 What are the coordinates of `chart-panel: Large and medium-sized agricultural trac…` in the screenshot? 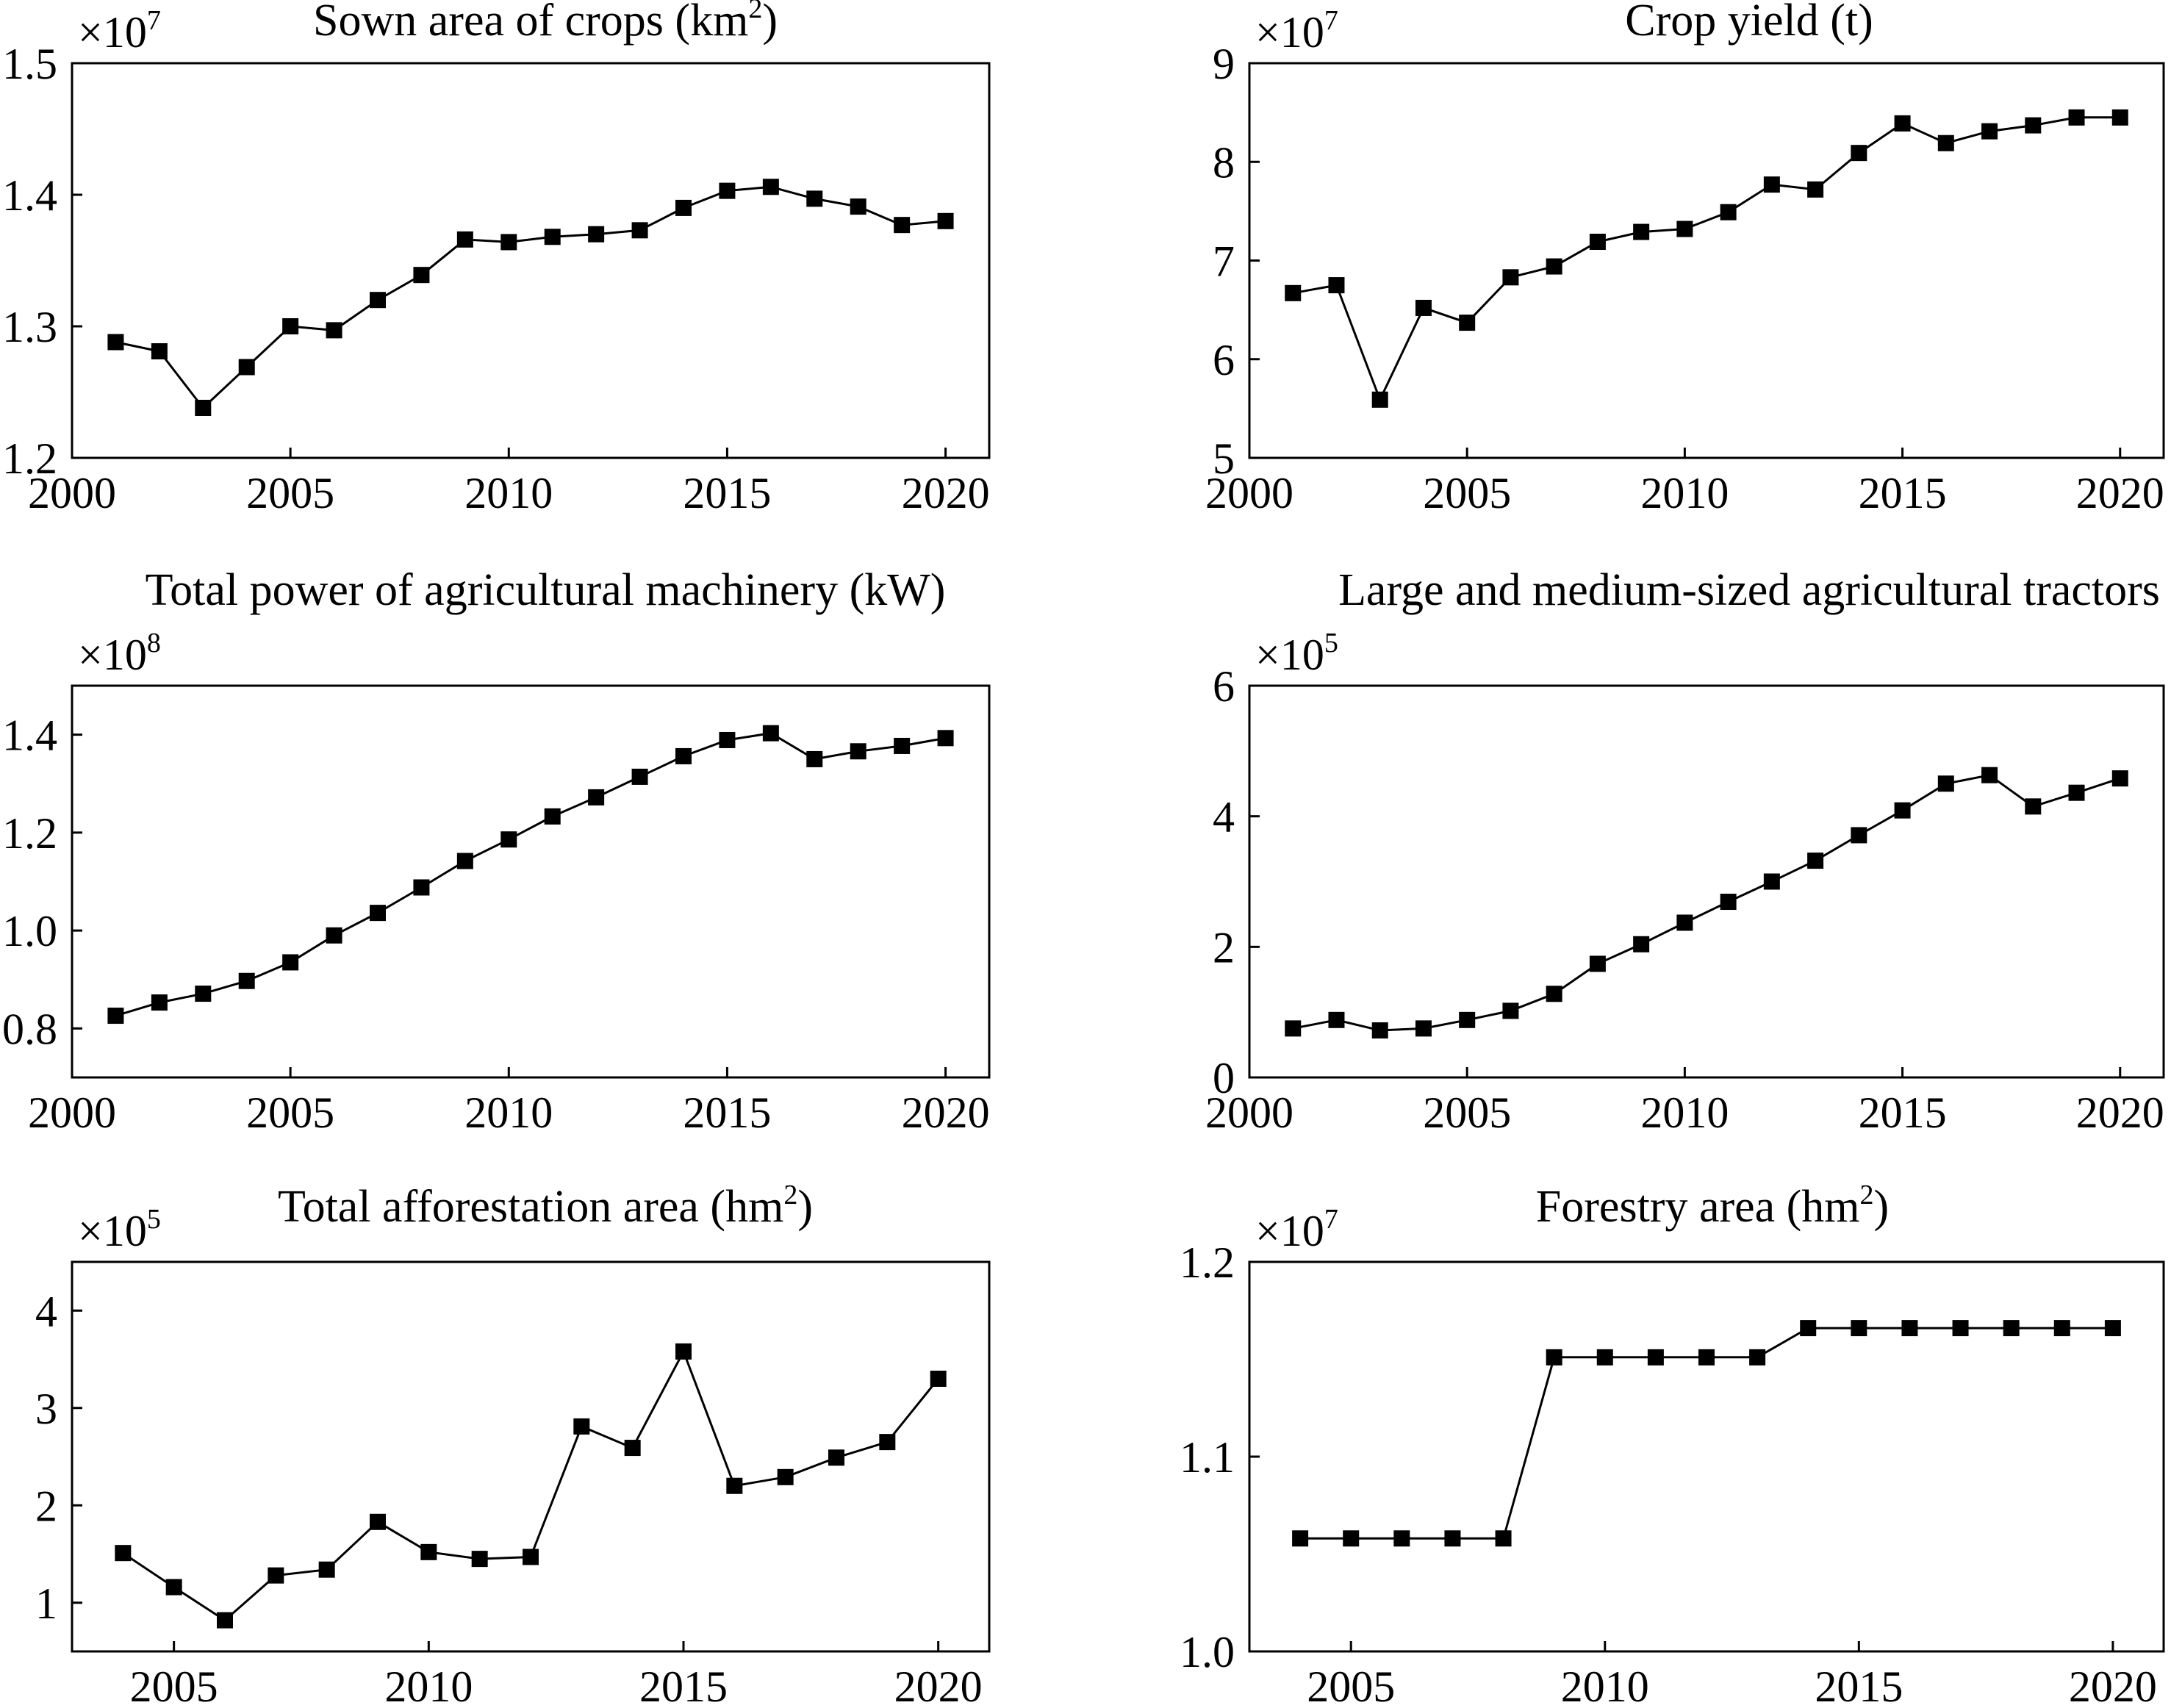 It's located at (1685, 851).